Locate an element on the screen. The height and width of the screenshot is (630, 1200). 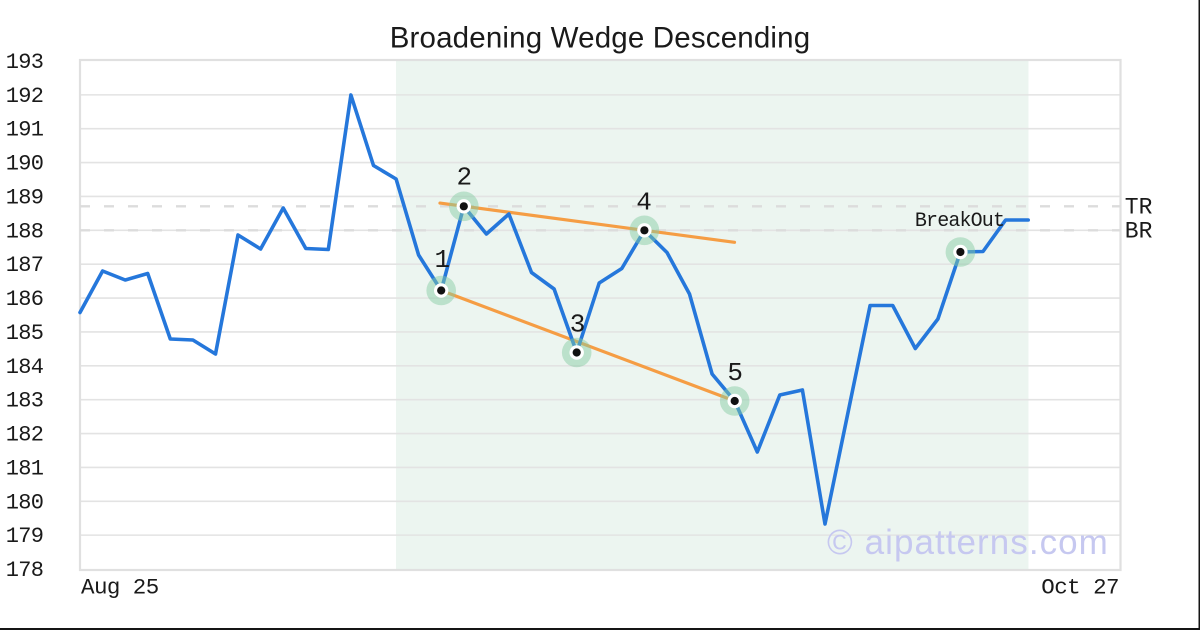
svg-text: 179 is located at coordinates (25, 536).